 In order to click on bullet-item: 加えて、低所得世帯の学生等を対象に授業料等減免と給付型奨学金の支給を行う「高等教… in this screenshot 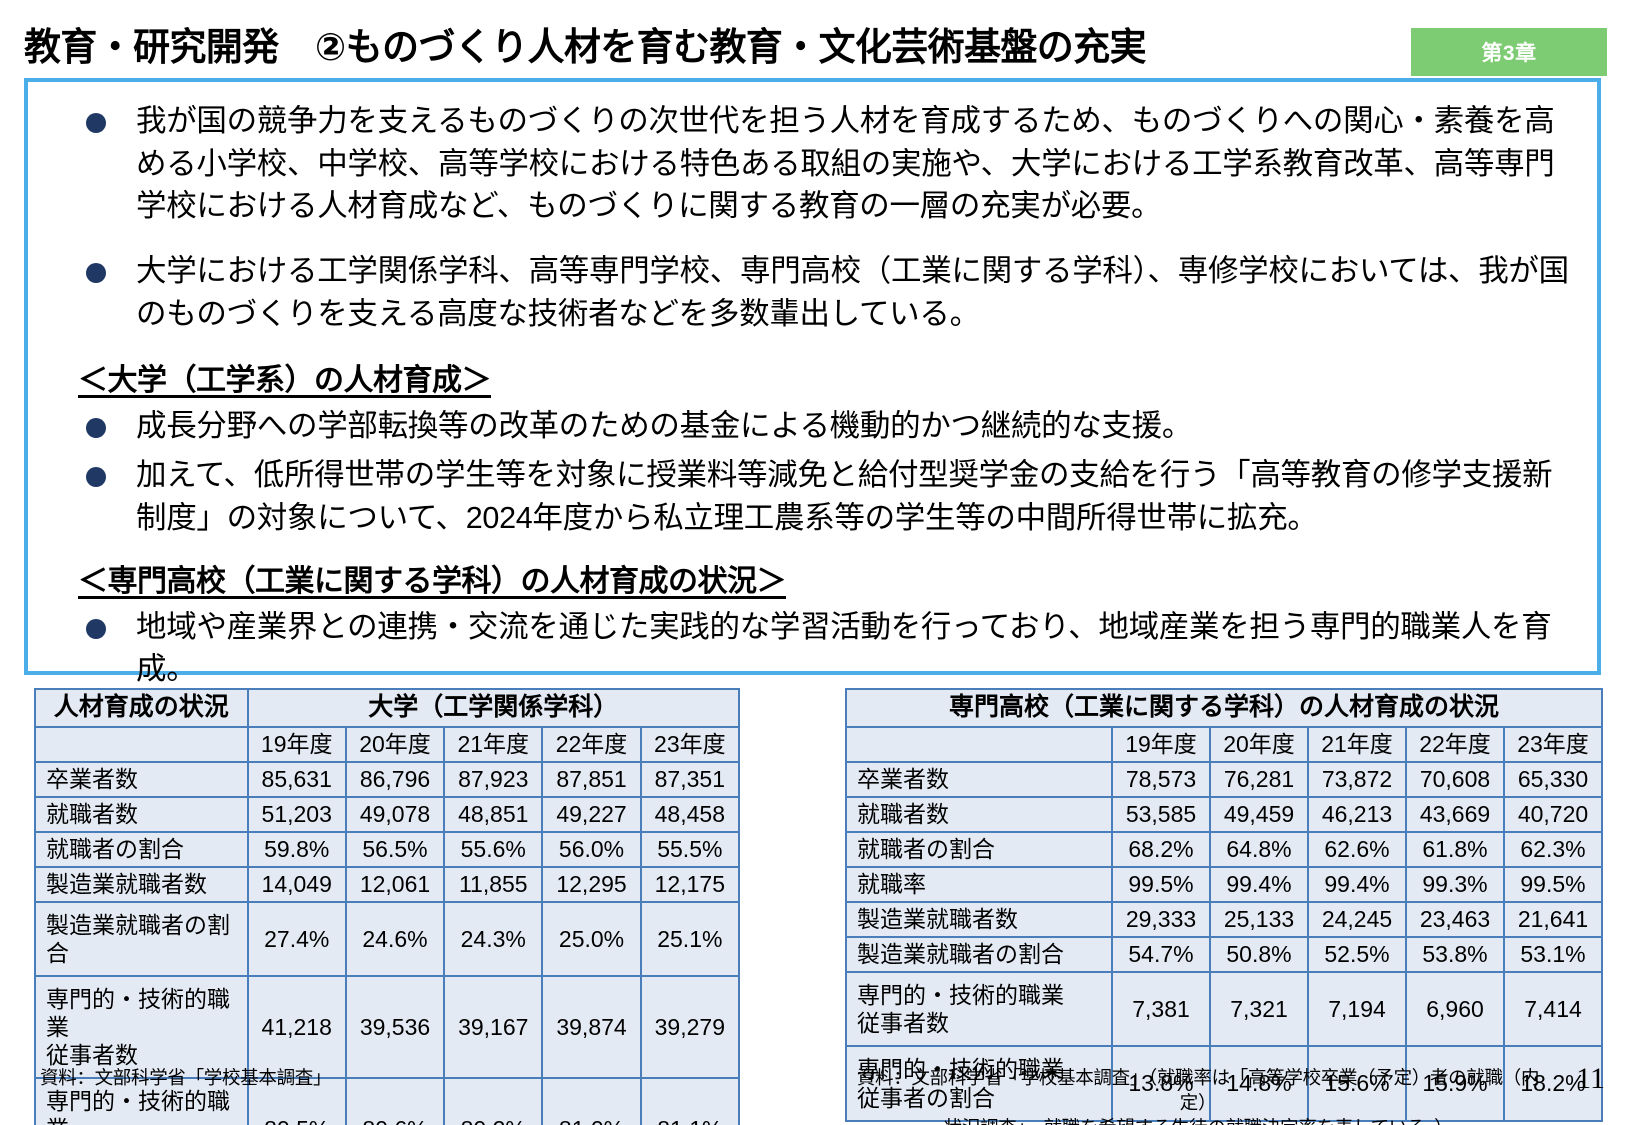, I will do `click(812, 496)`.